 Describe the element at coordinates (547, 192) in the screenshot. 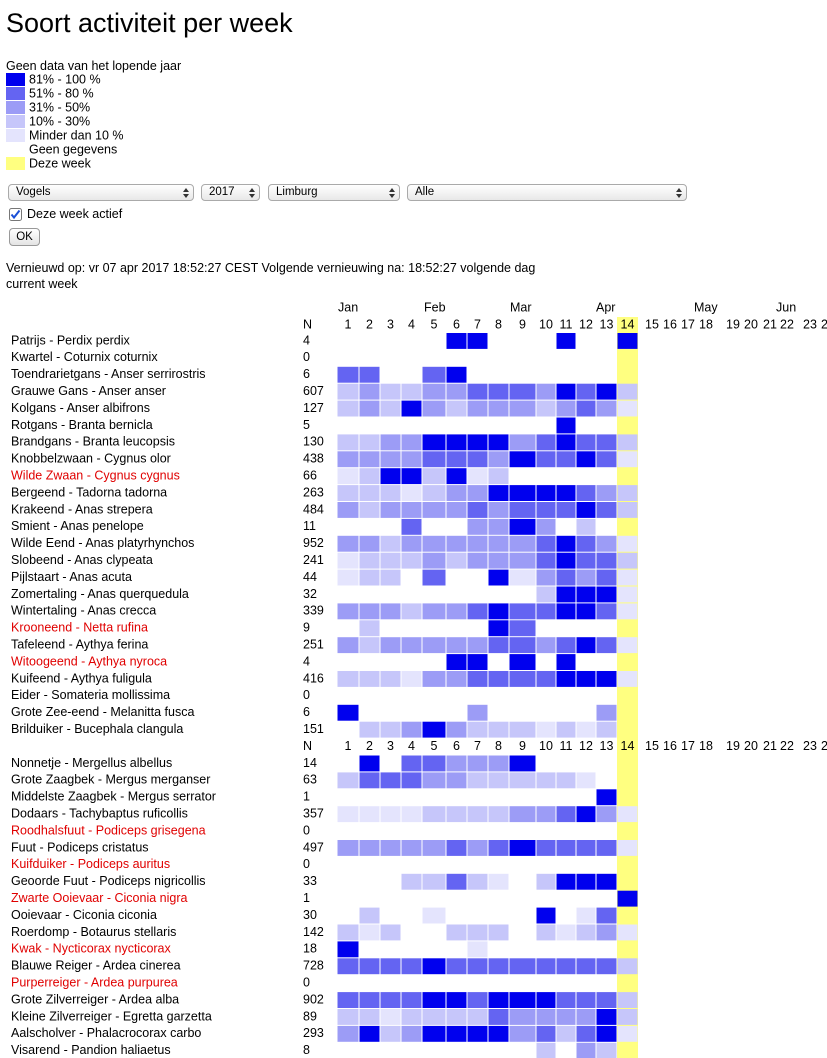

I see `area-select: Alle` at that location.